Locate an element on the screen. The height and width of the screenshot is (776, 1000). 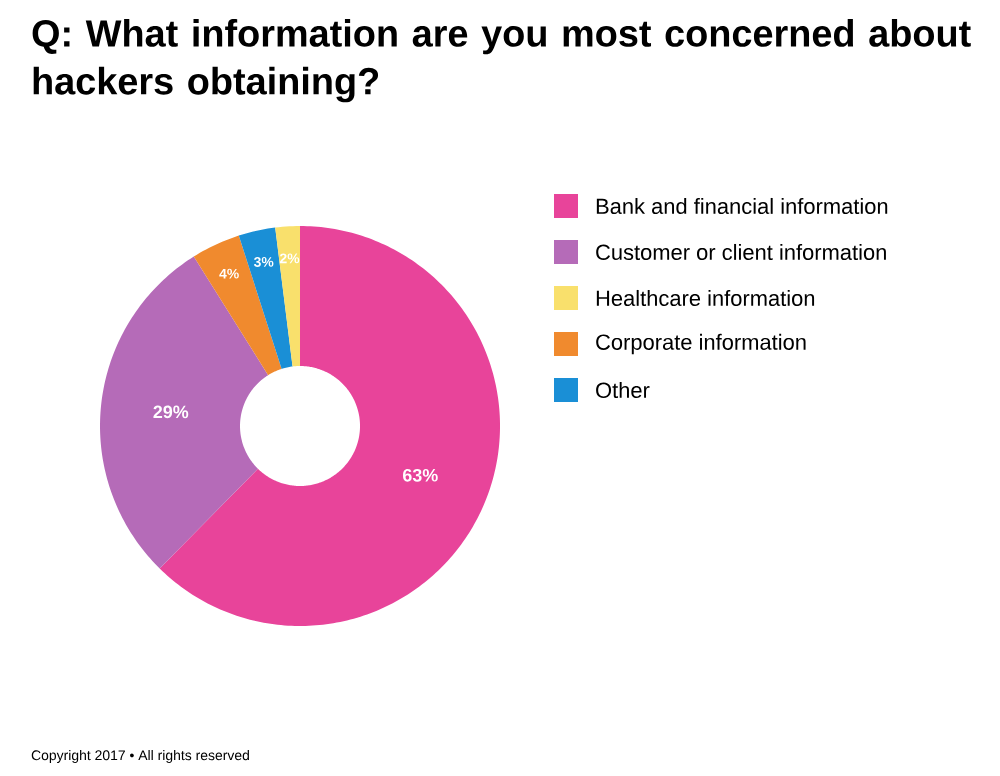
data-label: 63% is located at coordinates (420, 475).